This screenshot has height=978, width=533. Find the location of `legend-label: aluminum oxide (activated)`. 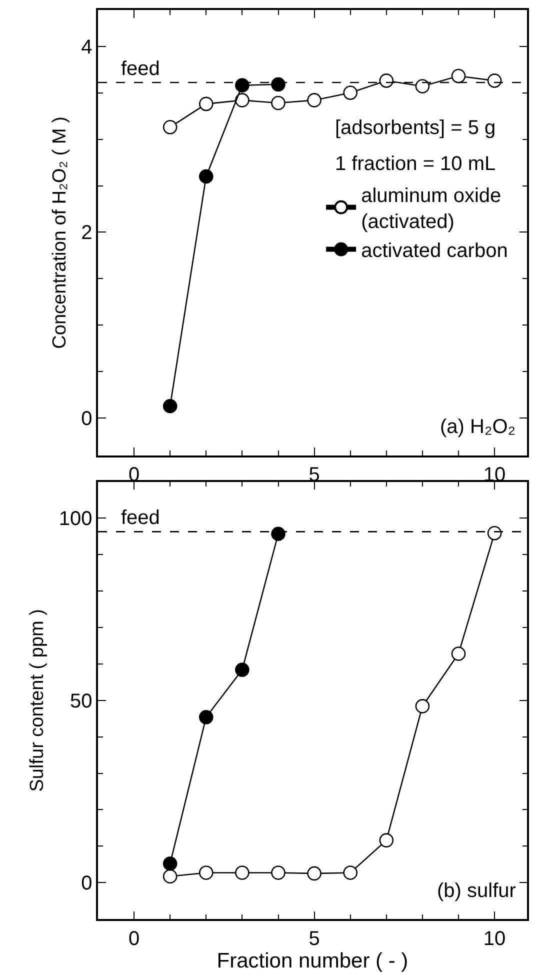

legend-label: aluminum oxide (activated) is located at coordinates (431, 209).